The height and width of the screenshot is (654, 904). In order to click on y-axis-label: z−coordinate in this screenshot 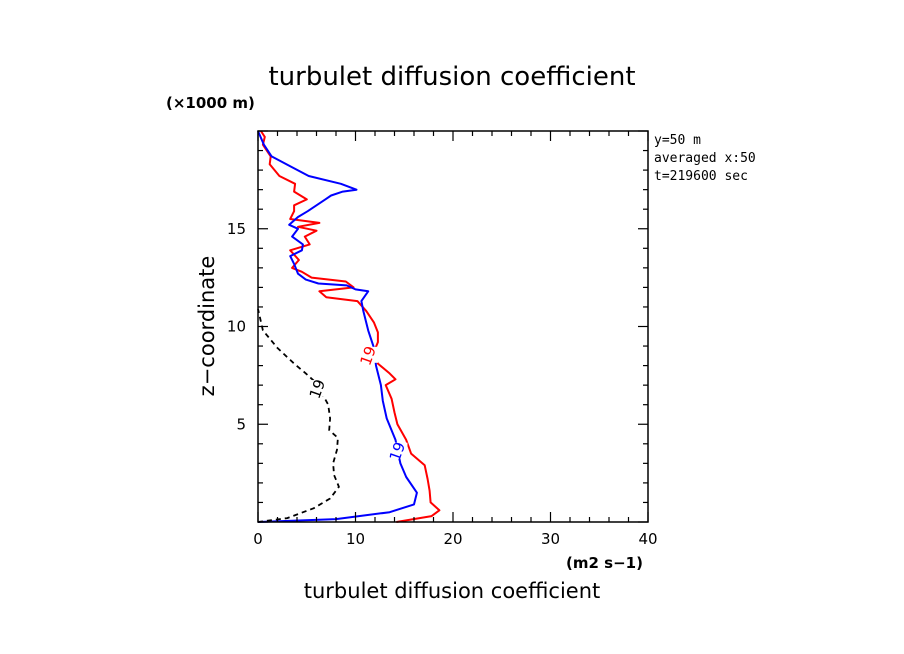, I will do `click(207, 326)`.